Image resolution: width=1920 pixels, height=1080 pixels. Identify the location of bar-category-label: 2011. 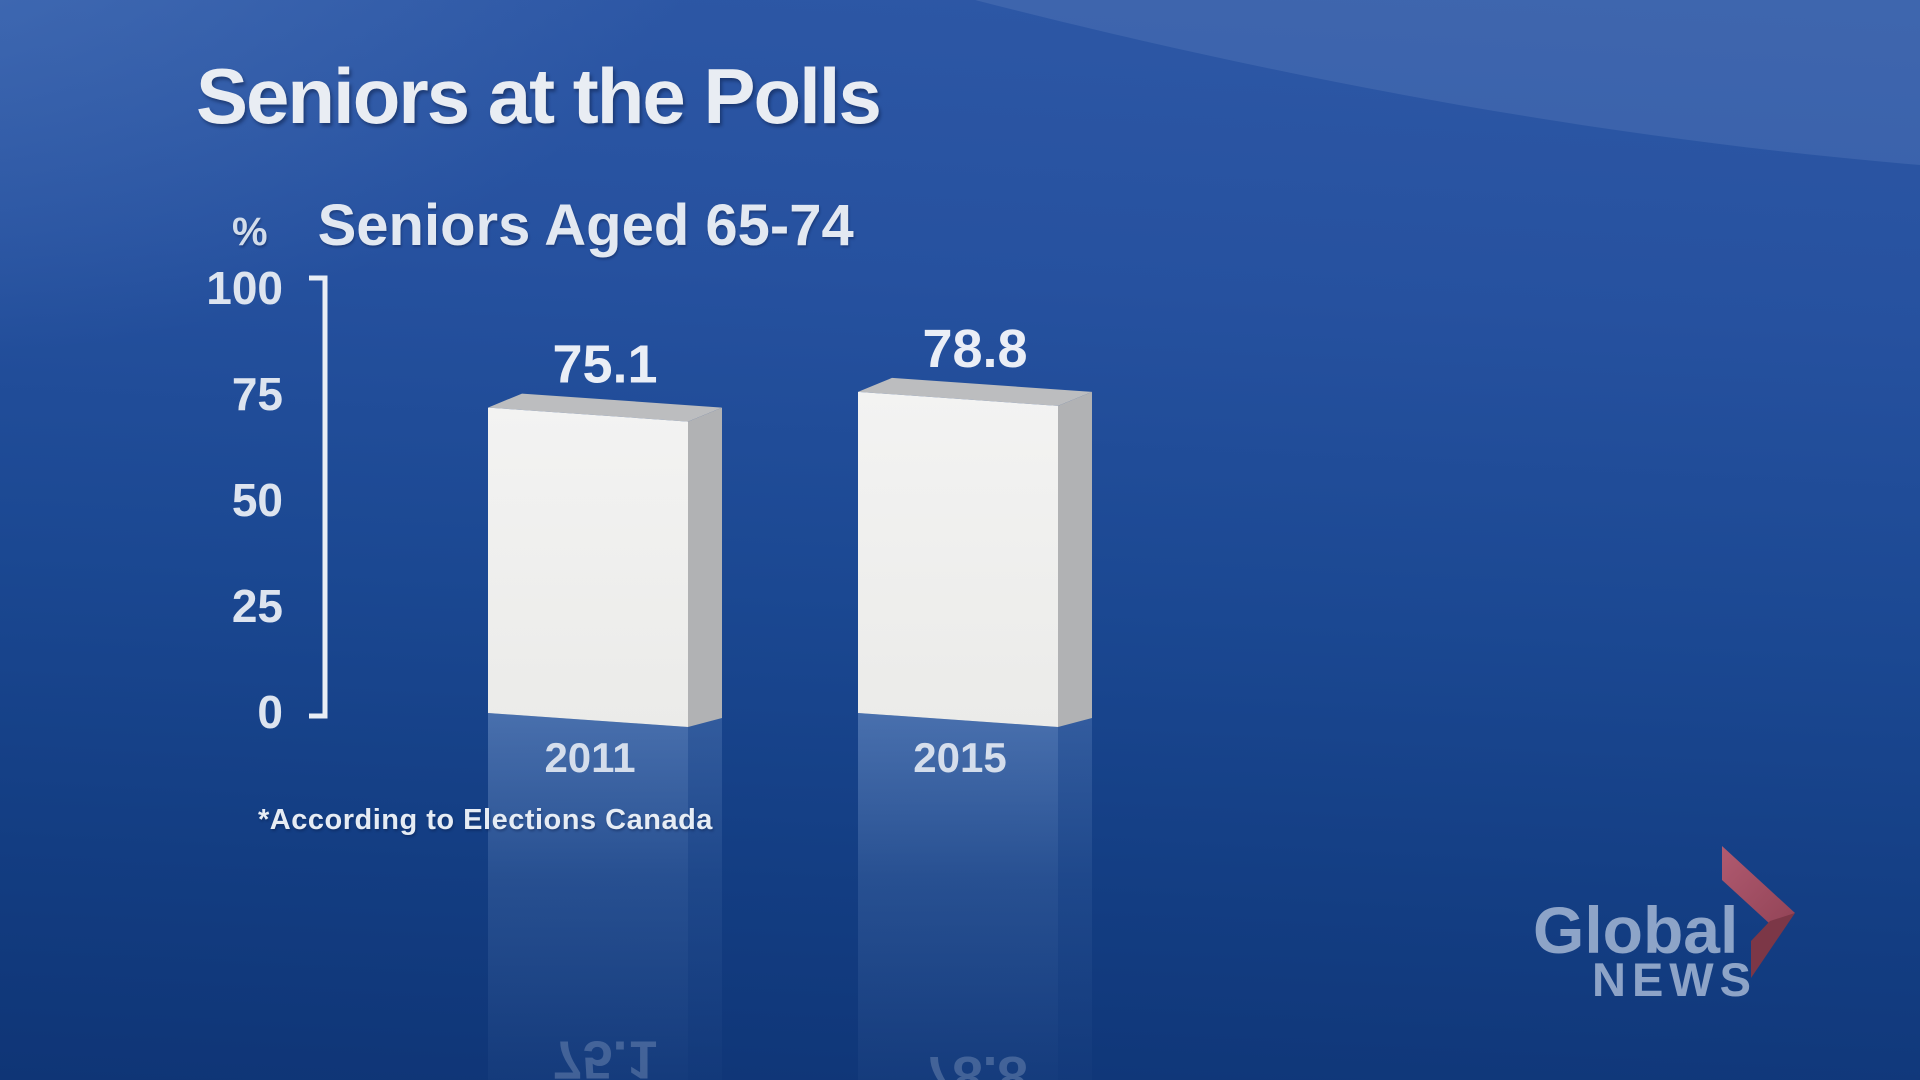
(589, 757).